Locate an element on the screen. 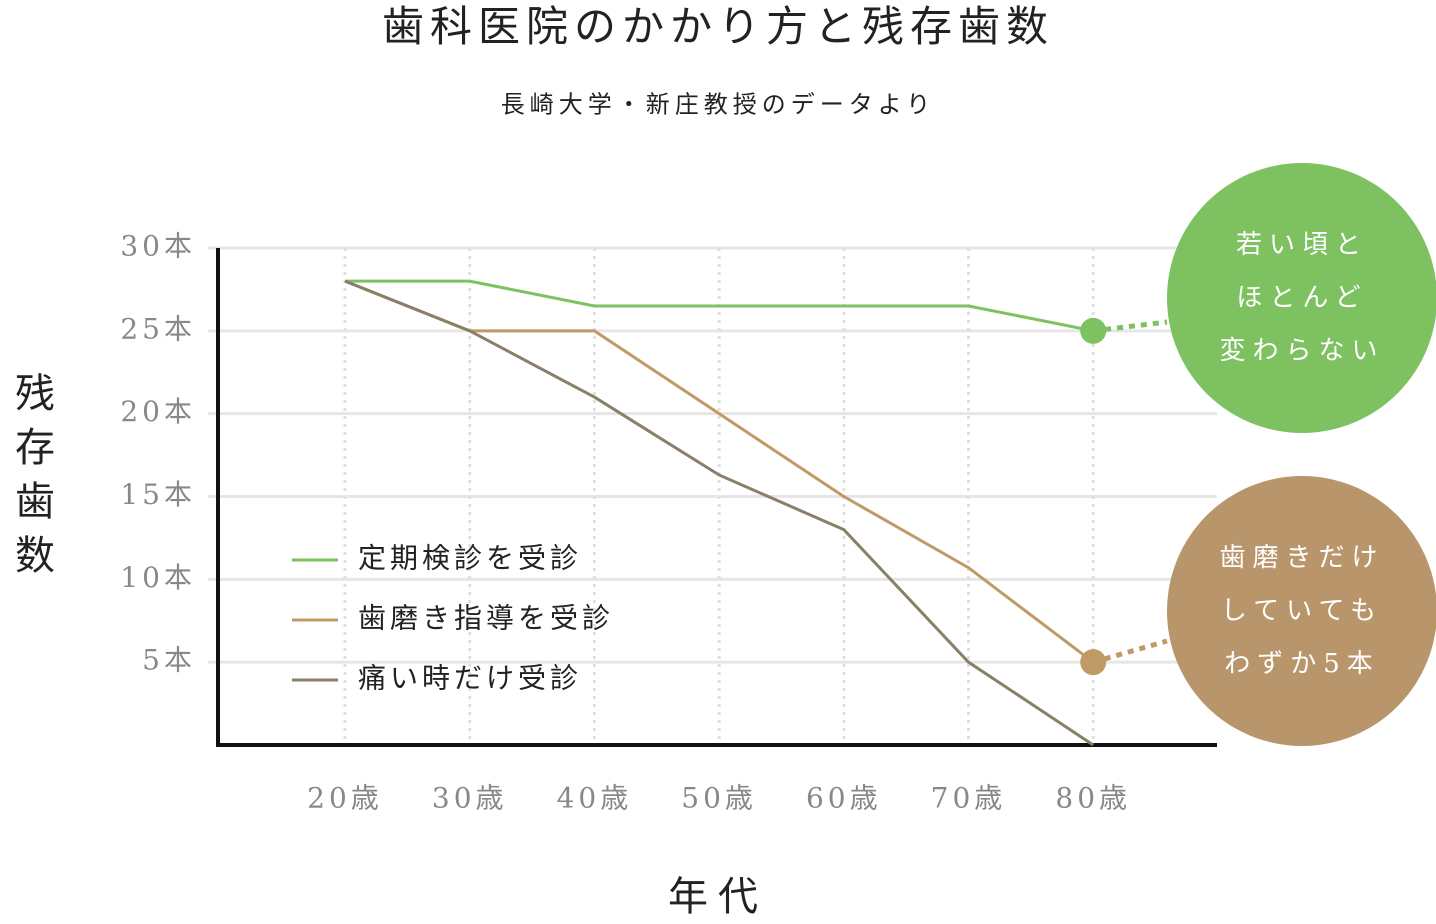 This screenshot has width=1436, height=924. annotation-text: わずか5本 is located at coordinates (1302, 664).